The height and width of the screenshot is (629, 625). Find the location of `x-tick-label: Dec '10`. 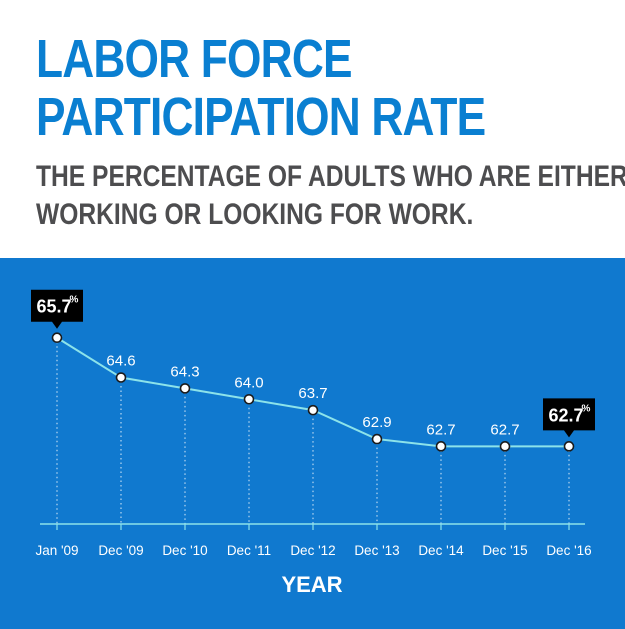

x-tick-label: Dec '10 is located at coordinates (184, 550).